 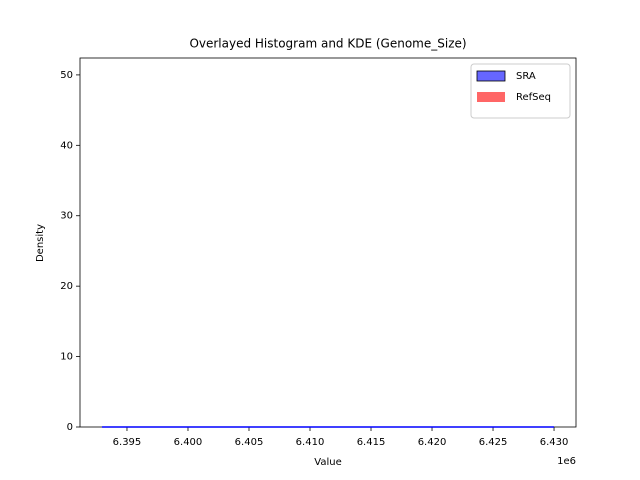 What do you see at coordinates (566, 461) in the screenshot?
I see `x-offset-label: 1e6` at bounding box center [566, 461].